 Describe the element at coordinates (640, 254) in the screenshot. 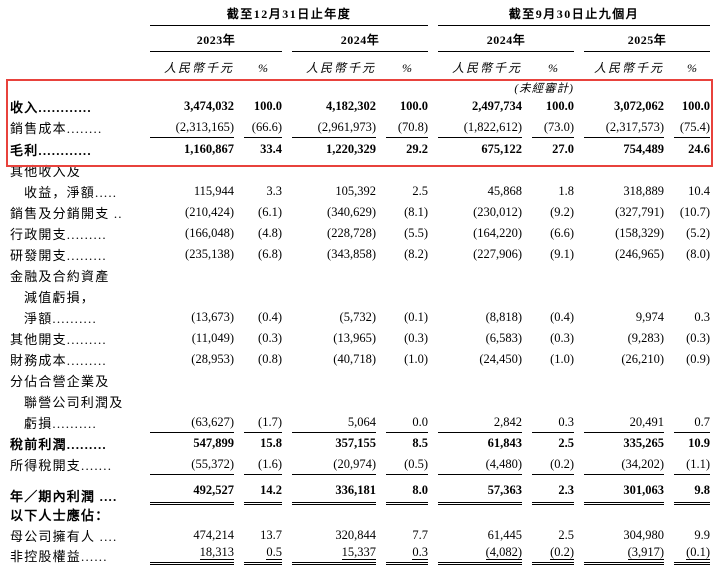

I see `cell-value: (246,965)` at that location.